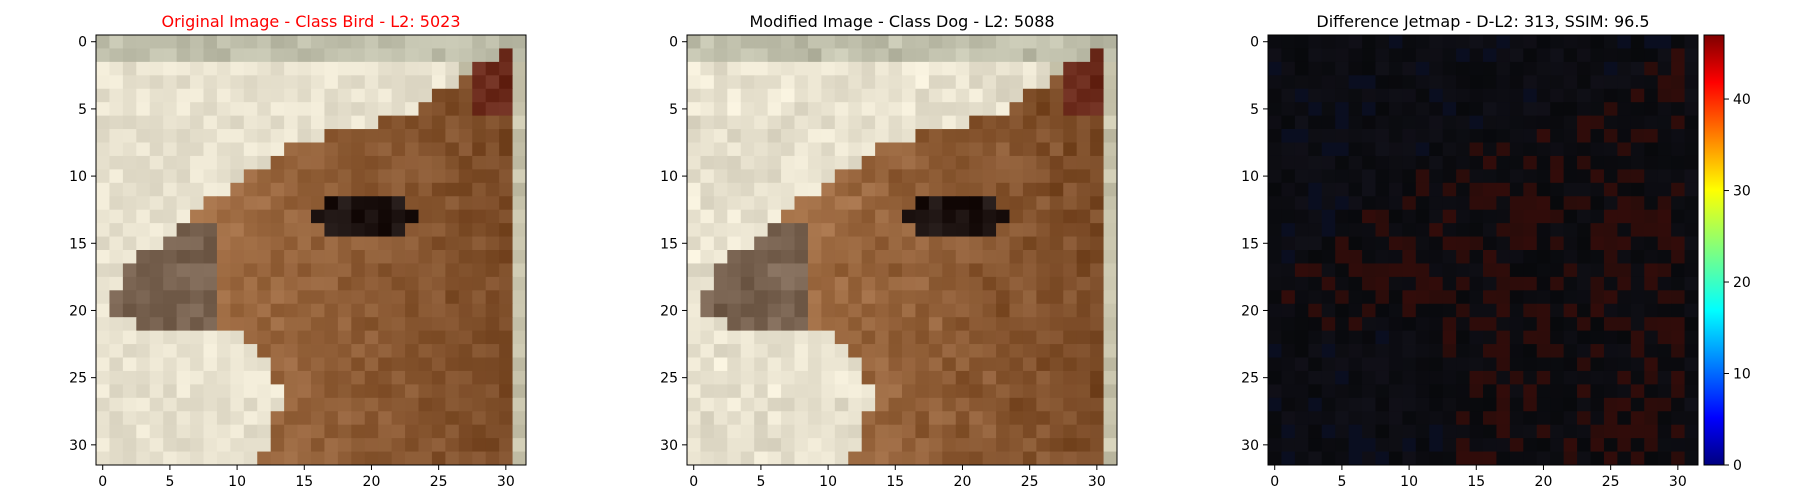 The height and width of the screenshot is (500, 1800). What do you see at coordinates (439, 482) in the screenshot?
I see `x-tick-label: 25` at bounding box center [439, 482].